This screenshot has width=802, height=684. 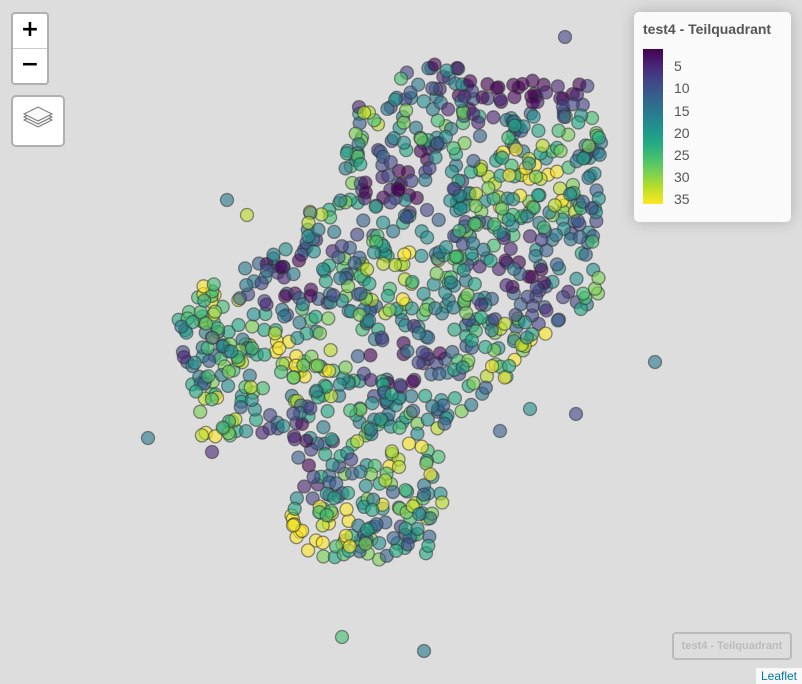 What do you see at coordinates (30, 29) in the screenshot?
I see `zoom-in-button: +` at bounding box center [30, 29].